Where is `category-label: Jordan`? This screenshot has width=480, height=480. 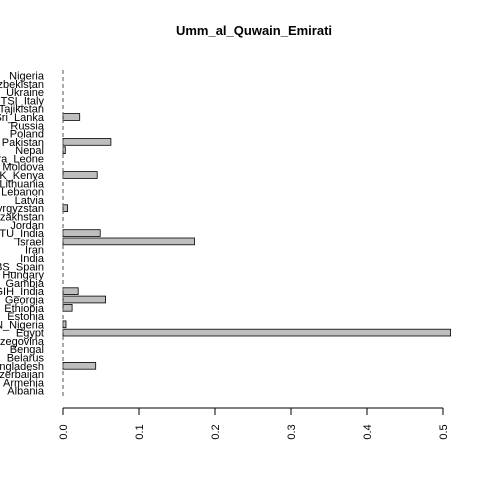
category-label: Jordan is located at coordinates (27, 226).